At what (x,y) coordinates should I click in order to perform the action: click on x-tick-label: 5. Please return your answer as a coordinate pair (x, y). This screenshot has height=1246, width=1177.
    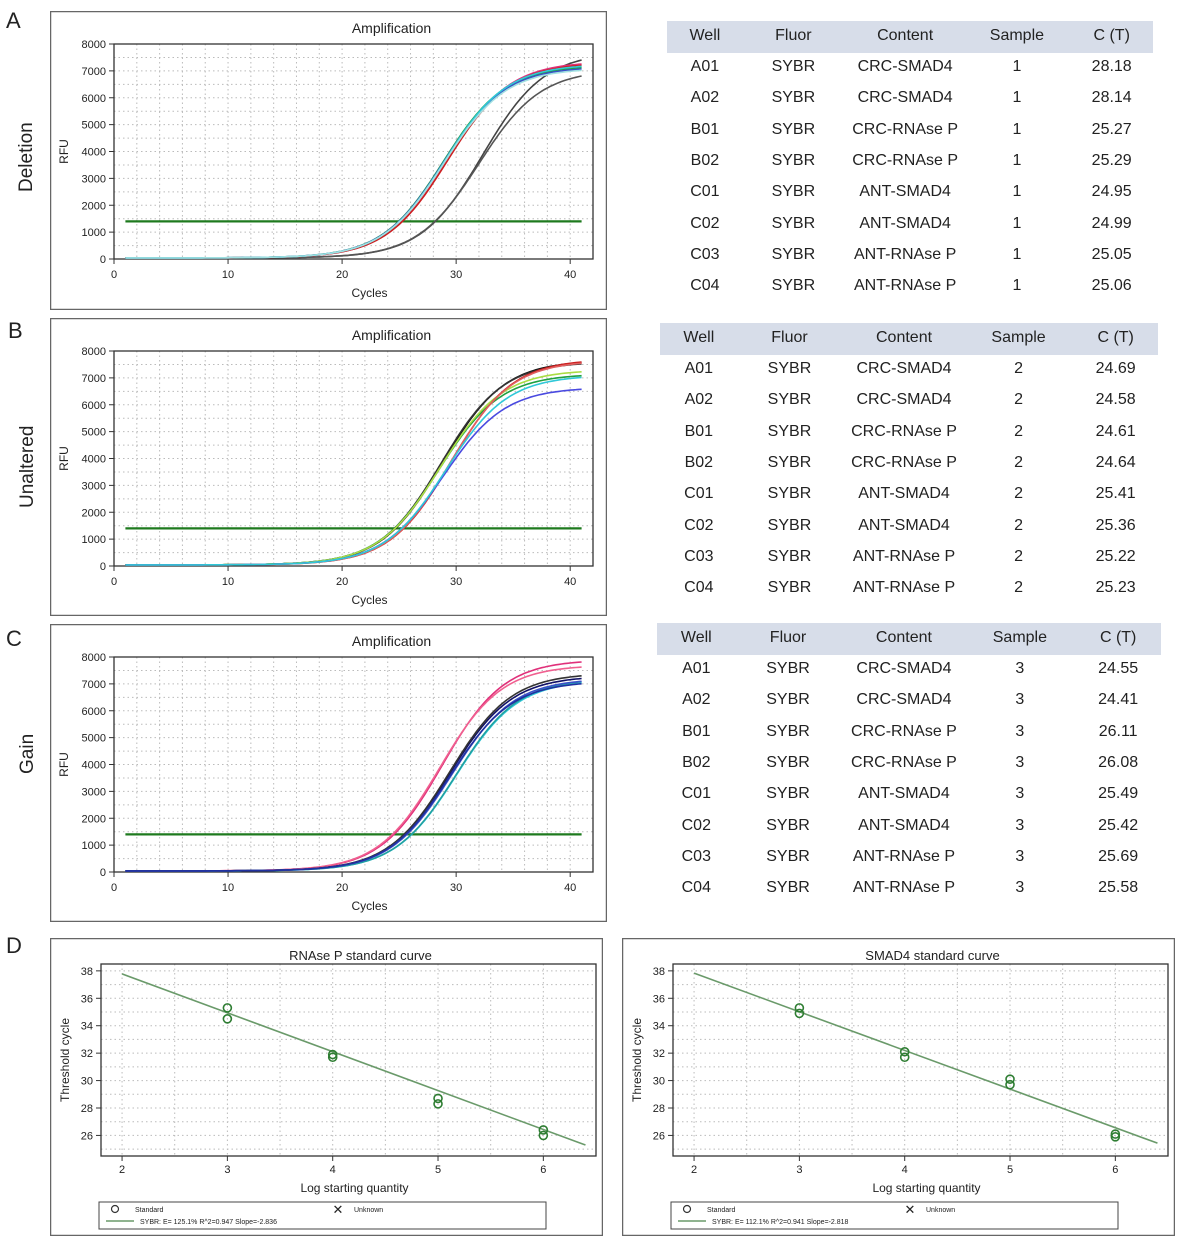
    Looking at the image, I should click on (438, 1170).